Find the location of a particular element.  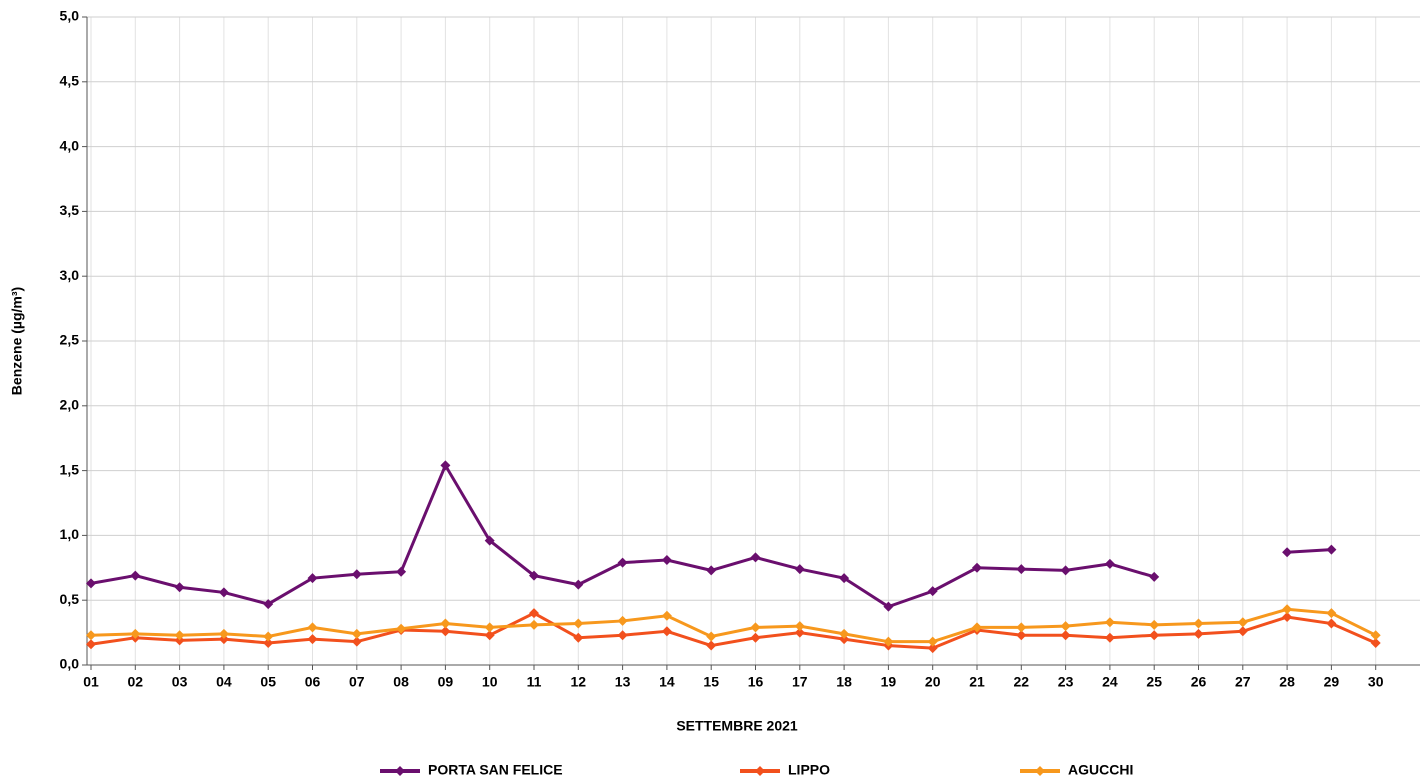

x-tick-label: 26 is located at coordinates (1199, 682).